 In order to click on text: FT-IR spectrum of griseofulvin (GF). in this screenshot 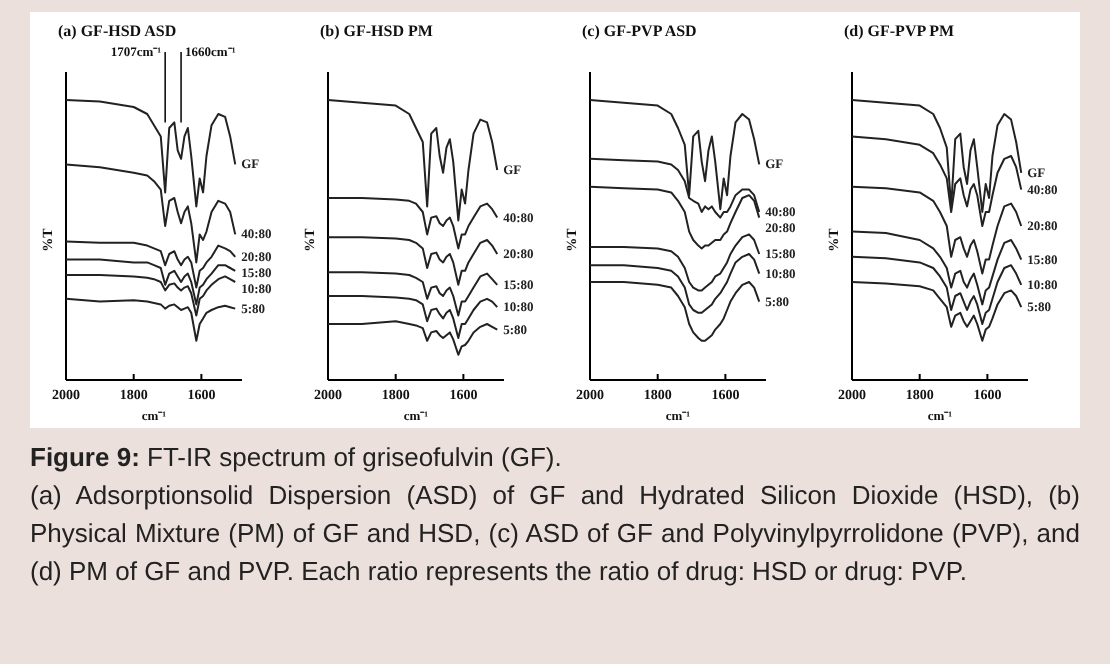, I will do `click(353, 457)`.